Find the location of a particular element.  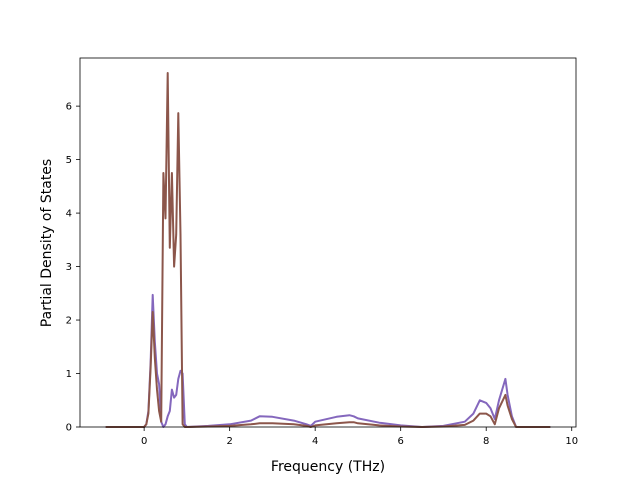

x-tick-label: 10 is located at coordinates (571, 441).